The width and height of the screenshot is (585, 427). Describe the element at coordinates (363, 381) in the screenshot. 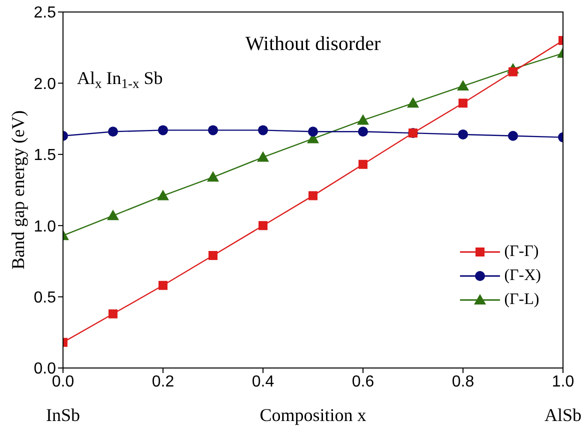

I see `x-tick-label: 0.6` at that location.